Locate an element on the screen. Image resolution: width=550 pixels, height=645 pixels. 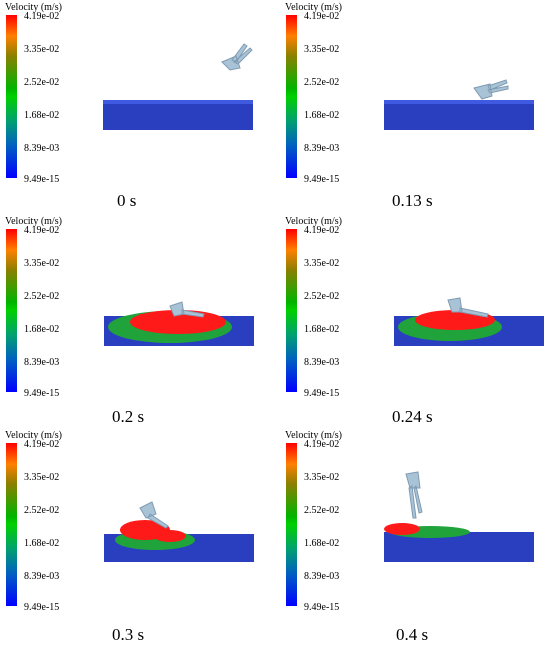
time-label: 0.3 s is located at coordinates (128, 634).